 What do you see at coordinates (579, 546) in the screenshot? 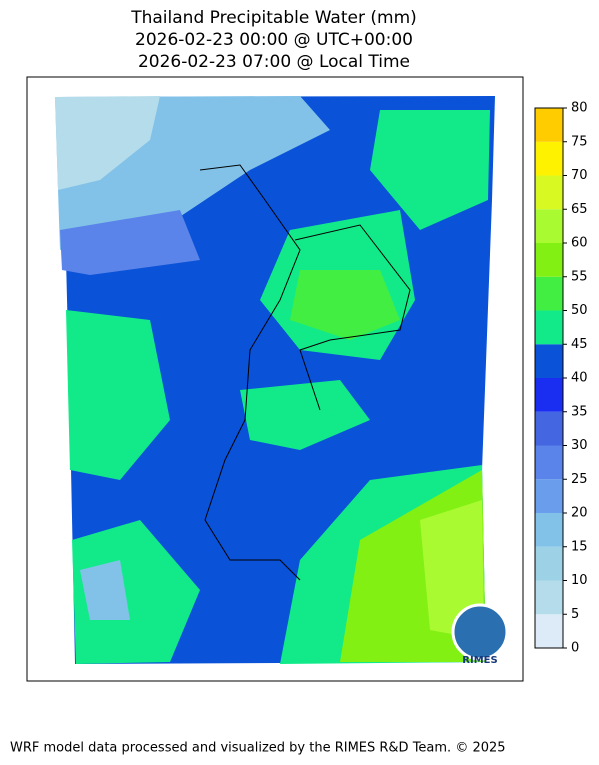
I see `tick-label: 15` at bounding box center [579, 546].